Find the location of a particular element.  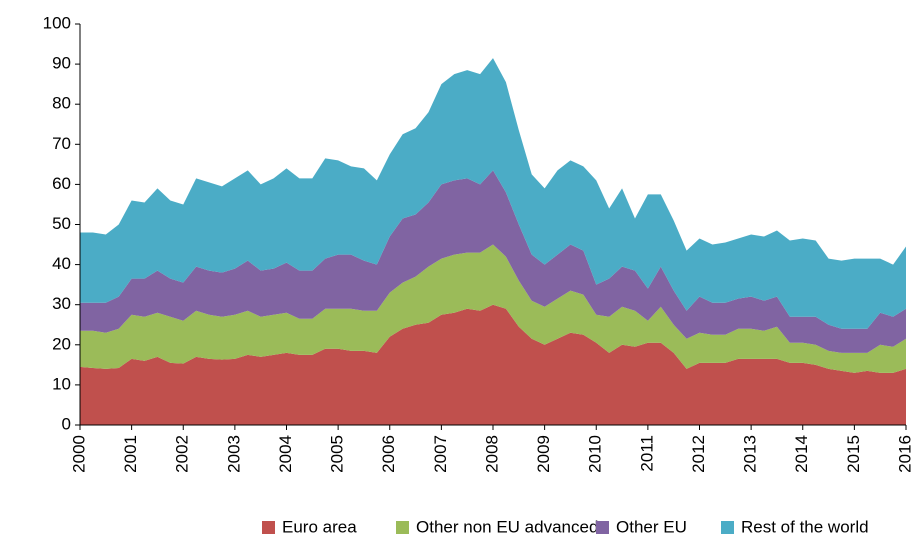

x-tick-label: 2003 is located at coordinates (233, 454).